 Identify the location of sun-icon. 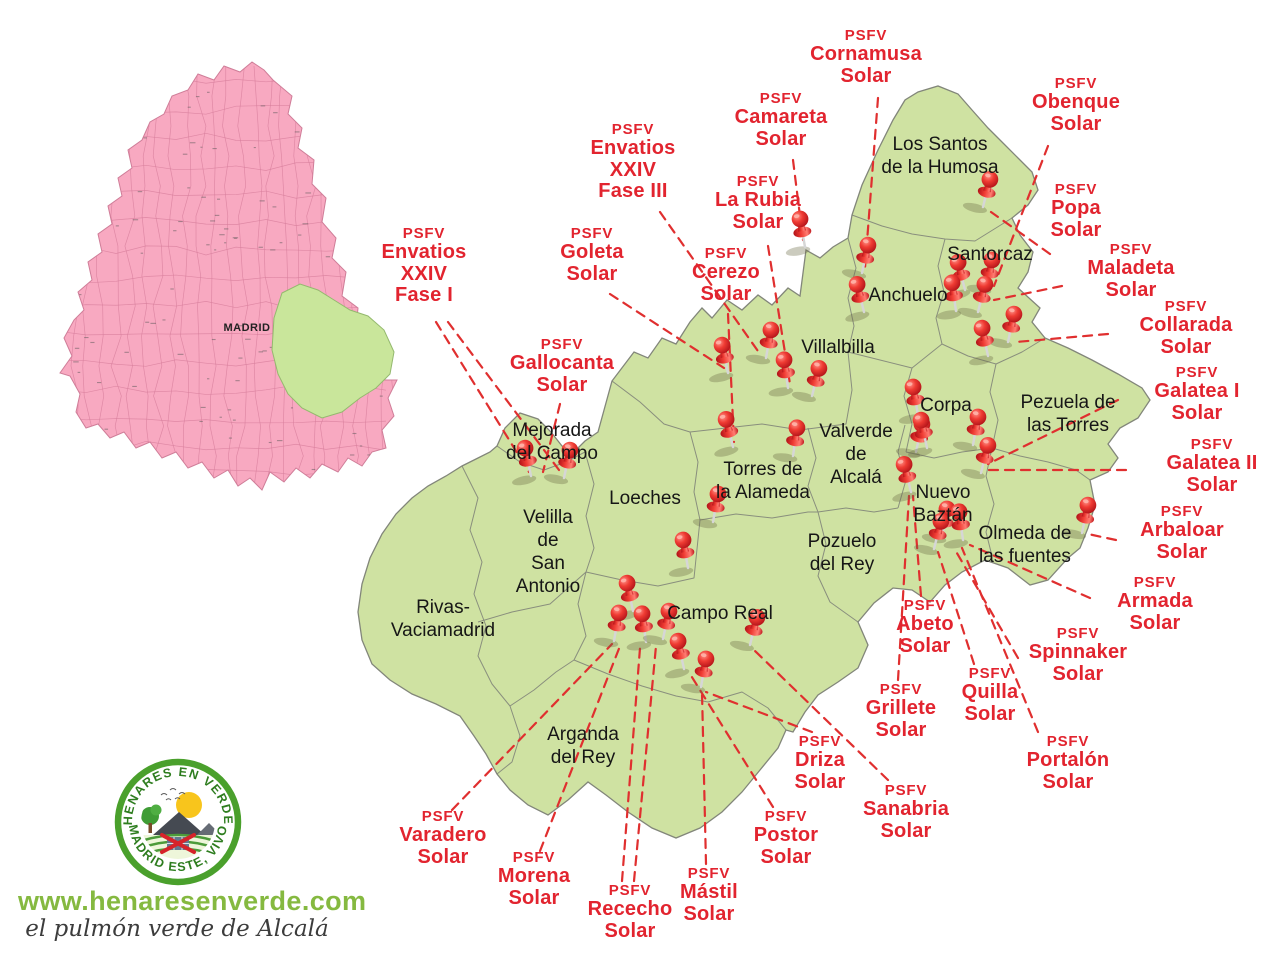
(189, 805).